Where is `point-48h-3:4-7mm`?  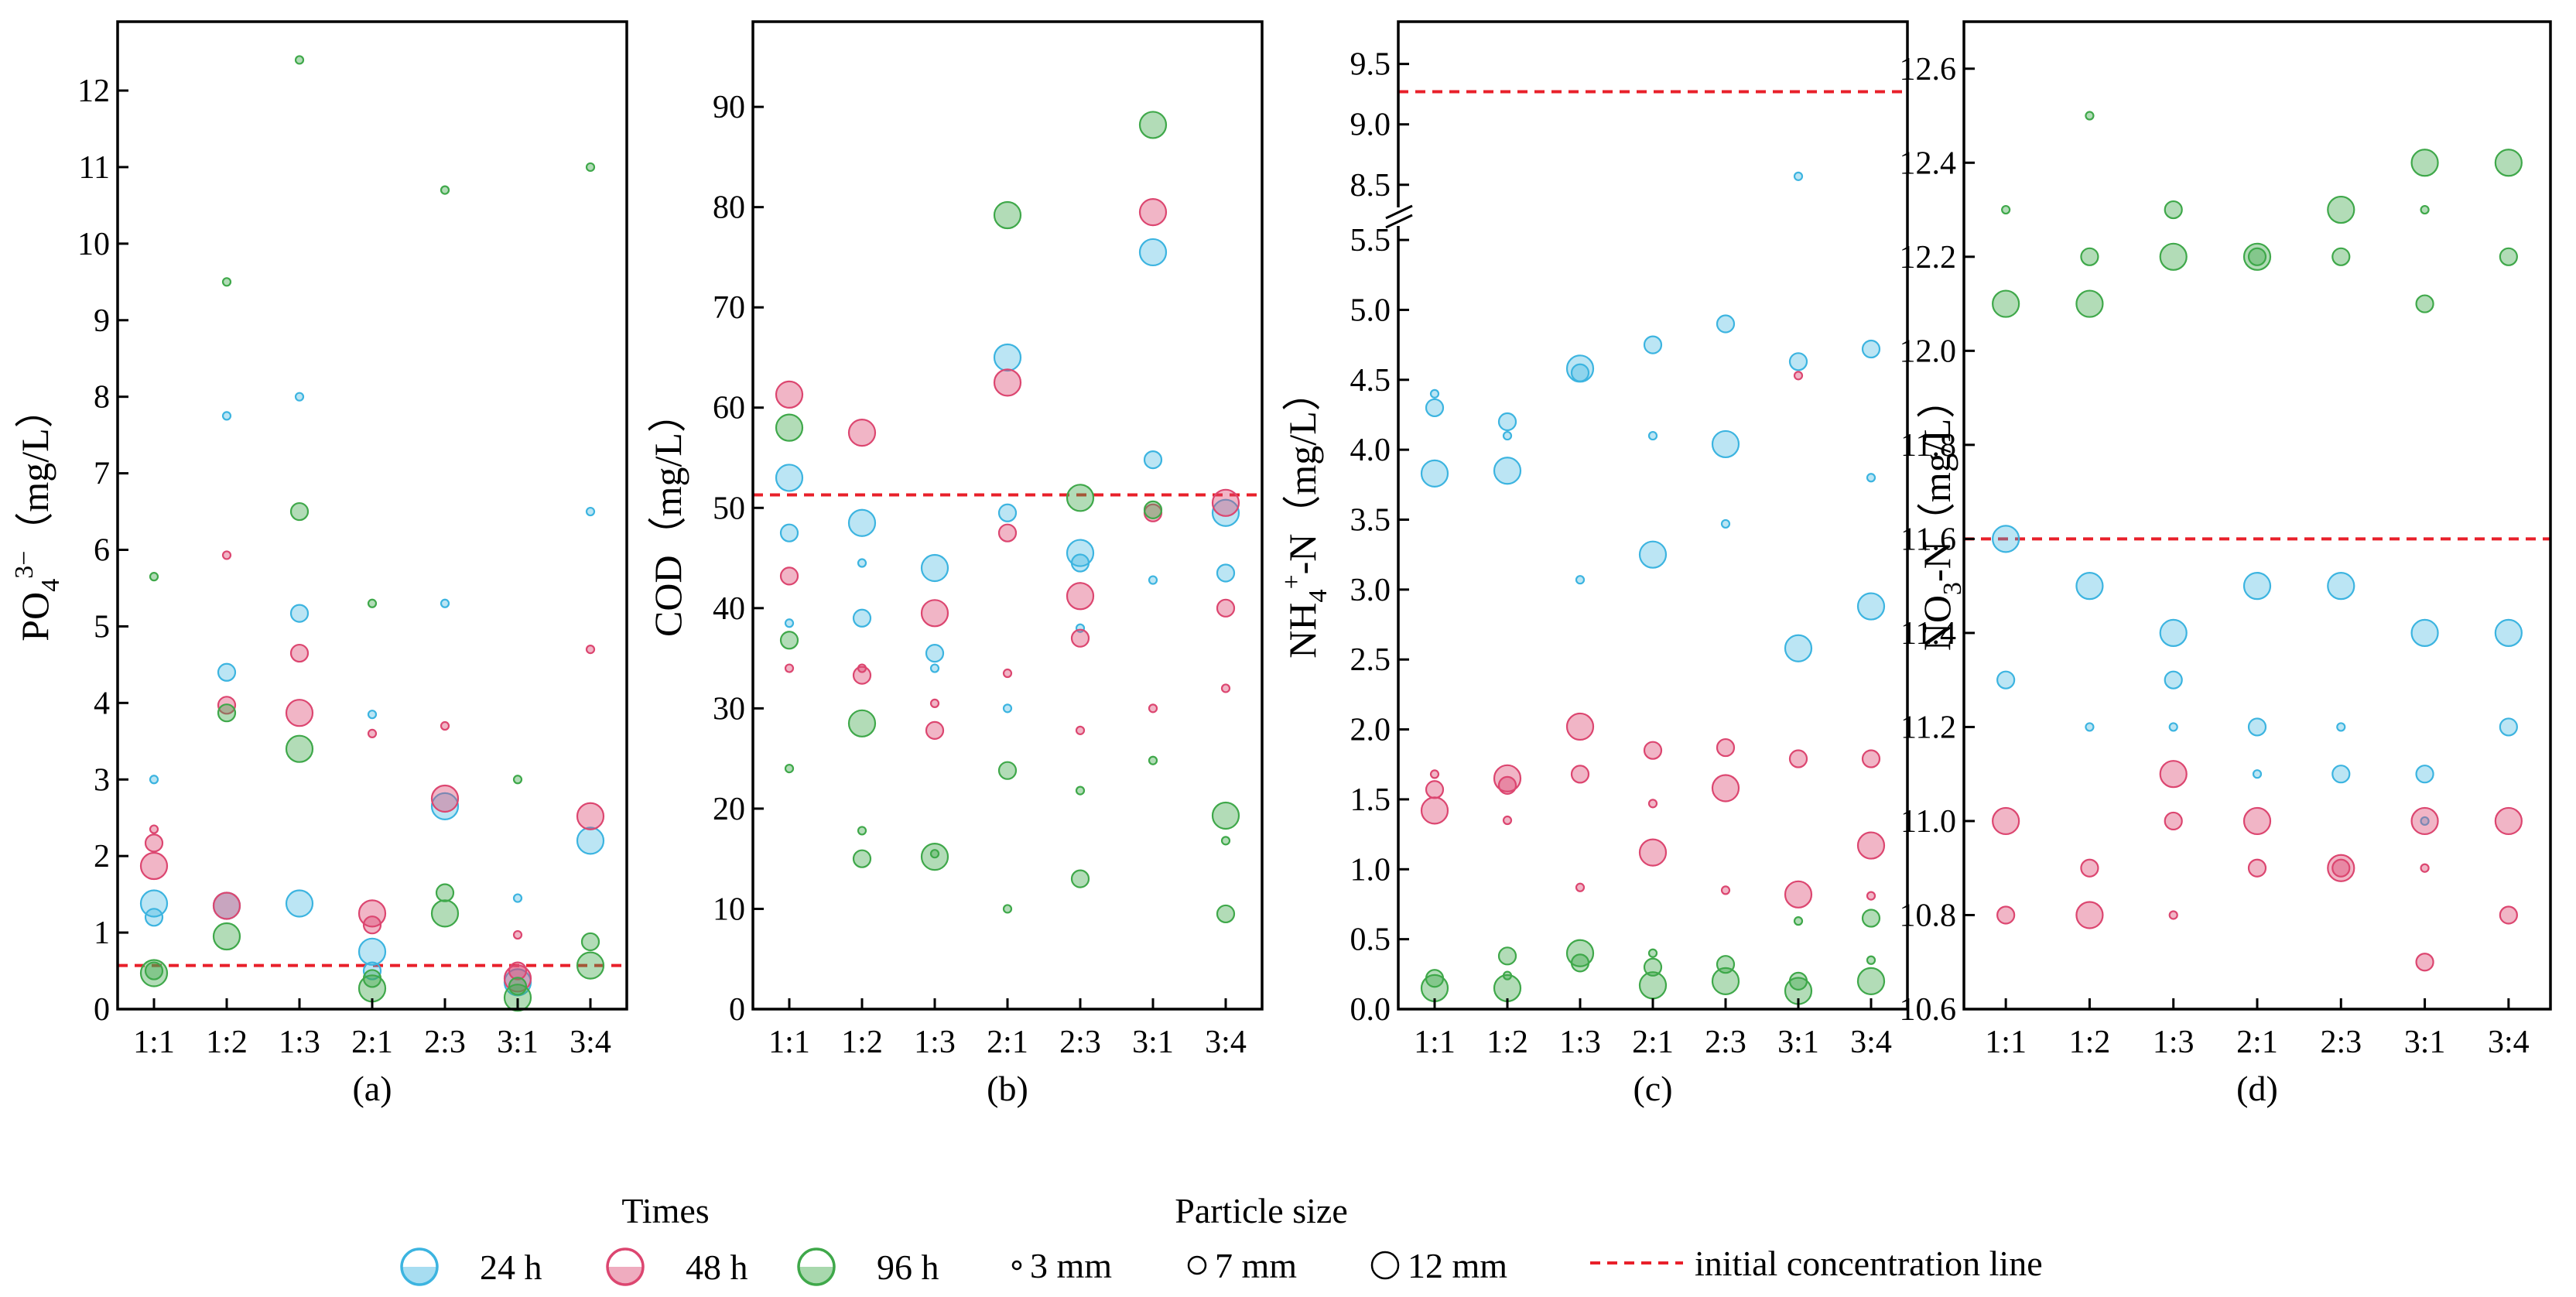
point-48h-3:4-7mm is located at coordinates (1871, 759).